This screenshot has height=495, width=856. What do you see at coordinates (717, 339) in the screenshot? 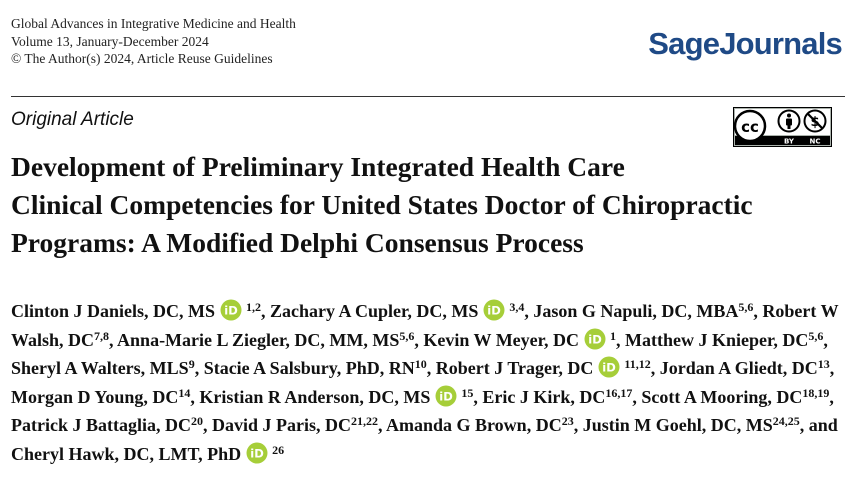
I see `author-name: Matthew J Knieper, DC` at bounding box center [717, 339].